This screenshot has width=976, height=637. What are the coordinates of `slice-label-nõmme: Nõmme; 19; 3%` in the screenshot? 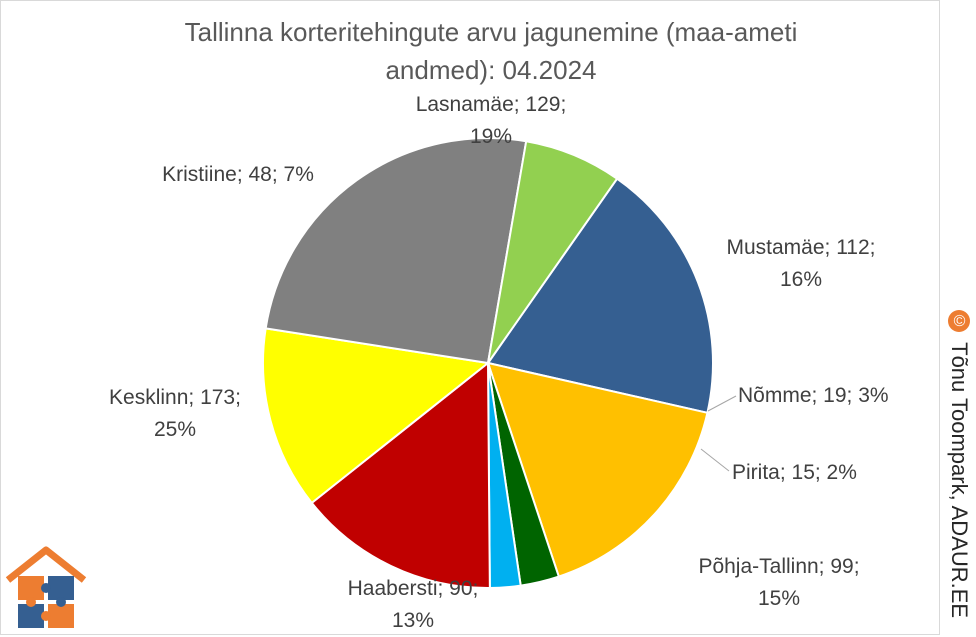 It's located at (813, 395).